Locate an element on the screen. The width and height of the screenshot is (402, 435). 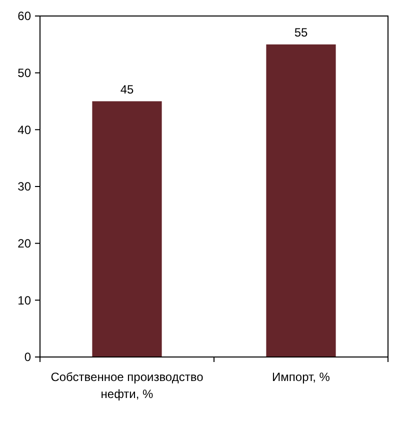
y-tick-label: 60 is located at coordinates (25, 16).